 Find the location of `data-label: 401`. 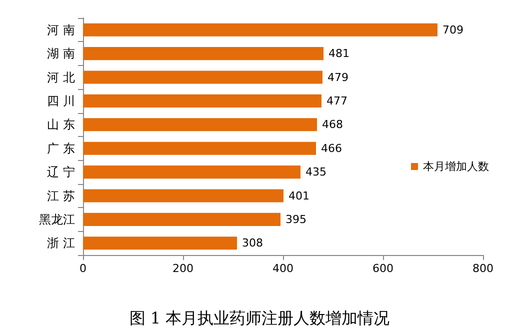

data-label: 401 is located at coordinates (299, 195).